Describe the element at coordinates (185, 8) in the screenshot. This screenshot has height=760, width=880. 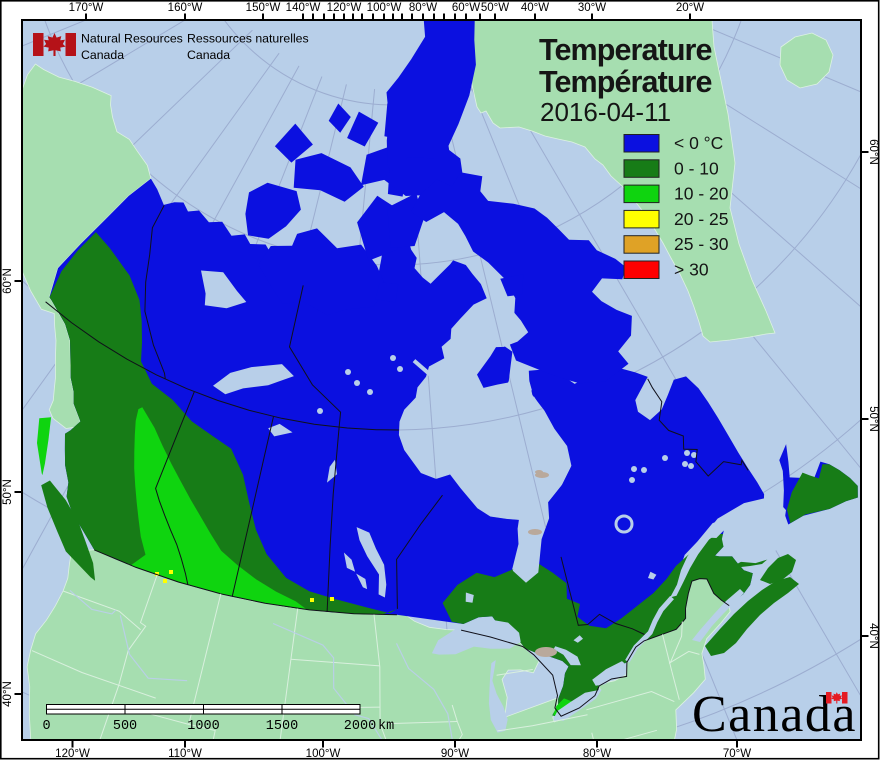
I see `svg-text: 160°W` at that location.